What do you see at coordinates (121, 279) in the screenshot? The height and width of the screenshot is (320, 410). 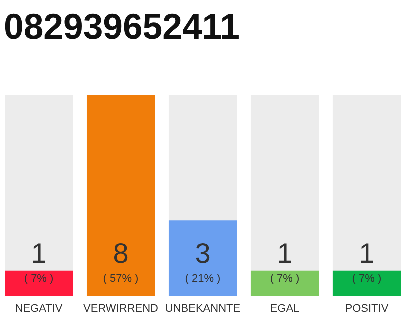 I see `annotation: ( 57% )` at bounding box center [121, 279].